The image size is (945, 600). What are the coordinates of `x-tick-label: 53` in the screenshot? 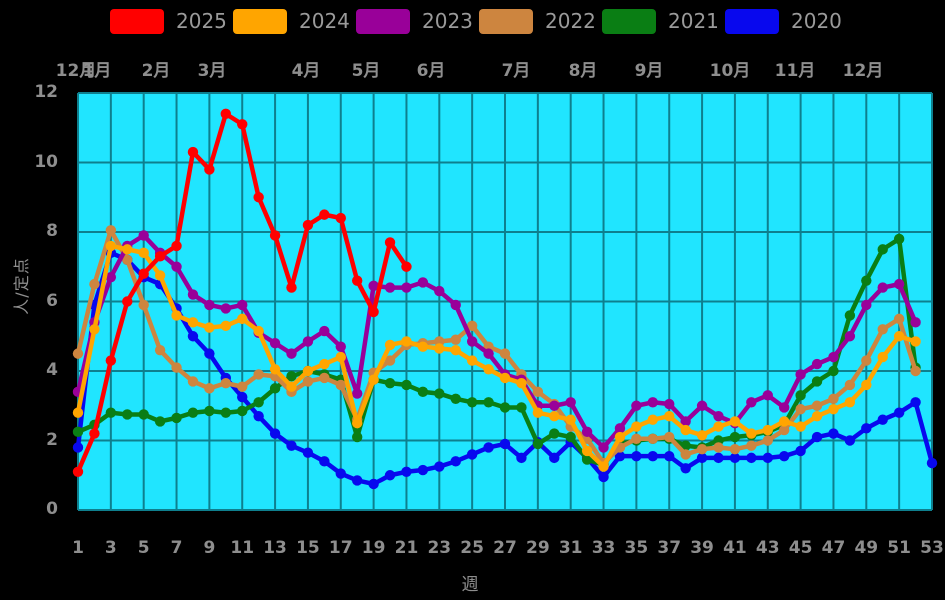 It's located at (932, 548).